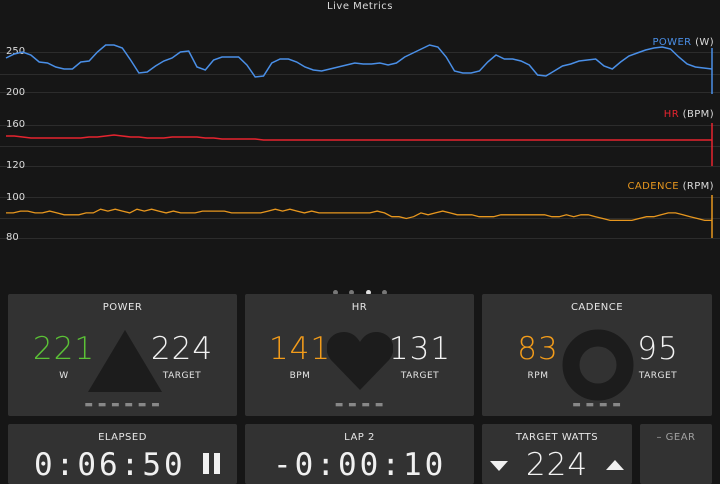  I want to click on power-view-pager: ▬ ▬ ▬ ▬ ▬ ▬, so click(122, 405).